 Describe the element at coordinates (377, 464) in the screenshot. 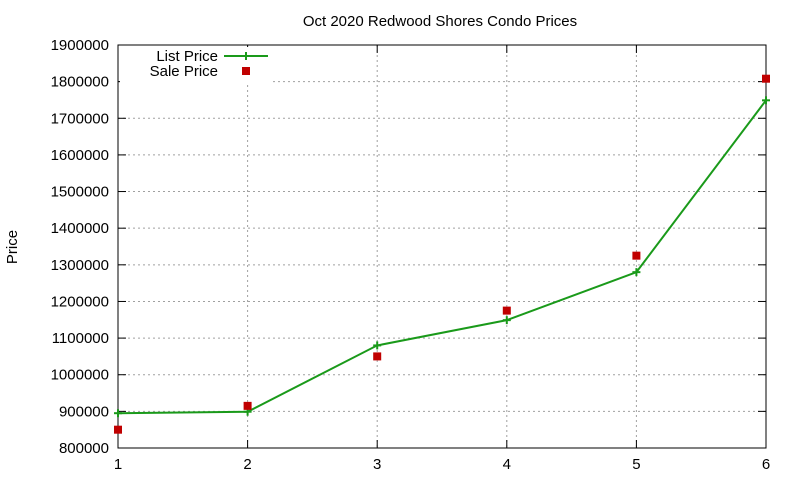

I see `x-tick-label: 3` at that location.